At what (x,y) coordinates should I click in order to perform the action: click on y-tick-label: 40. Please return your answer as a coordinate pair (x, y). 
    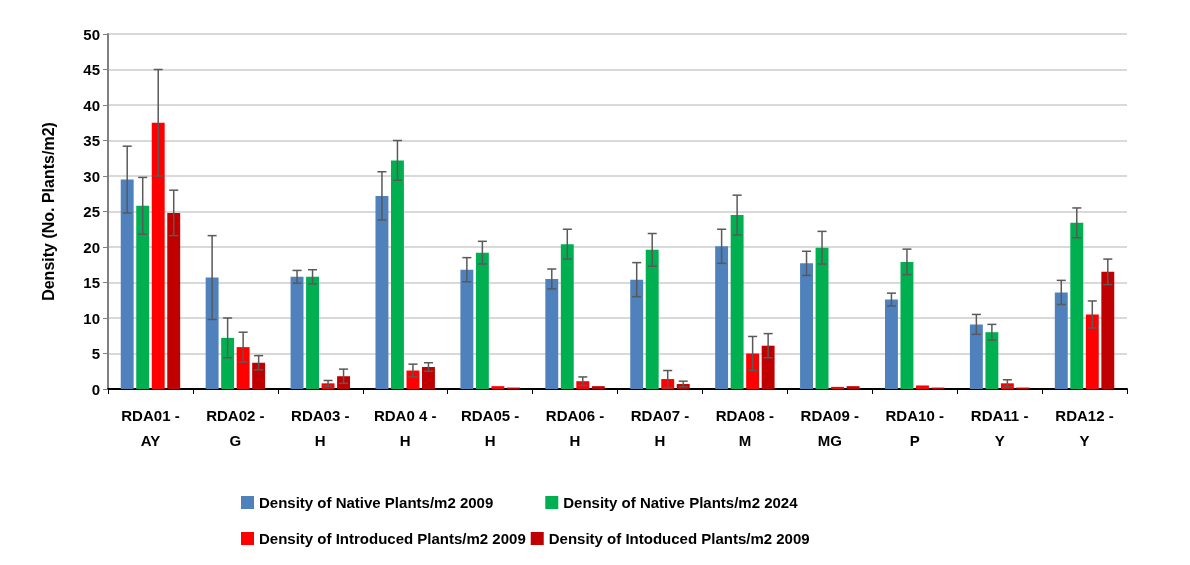
    Looking at the image, I should click on (91, 105).